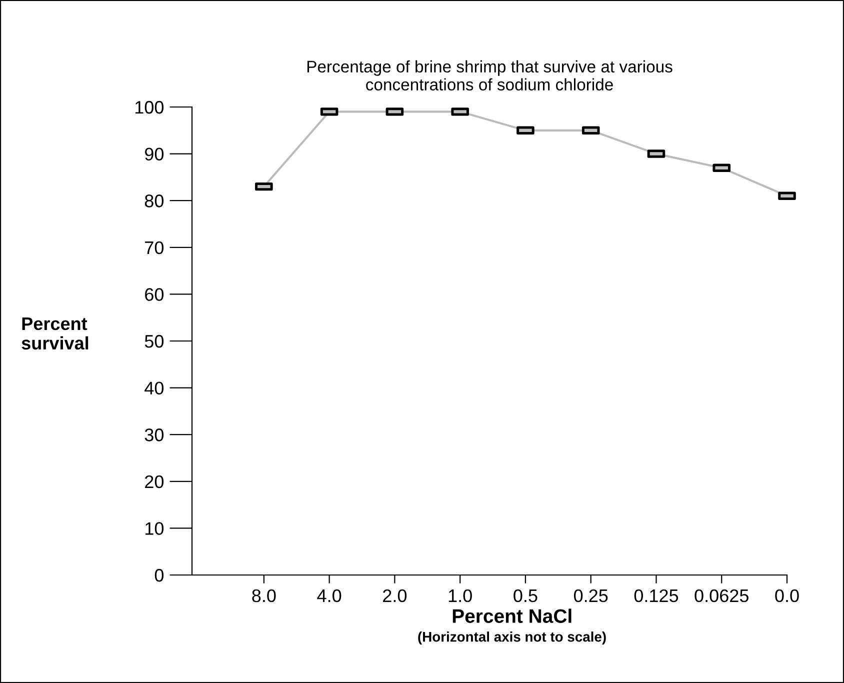 This screenshot has height=683, width=844. Describe the element at coordinates (787, 595) in the screenshot. I see `x-tick-label: 0.0` at that location.